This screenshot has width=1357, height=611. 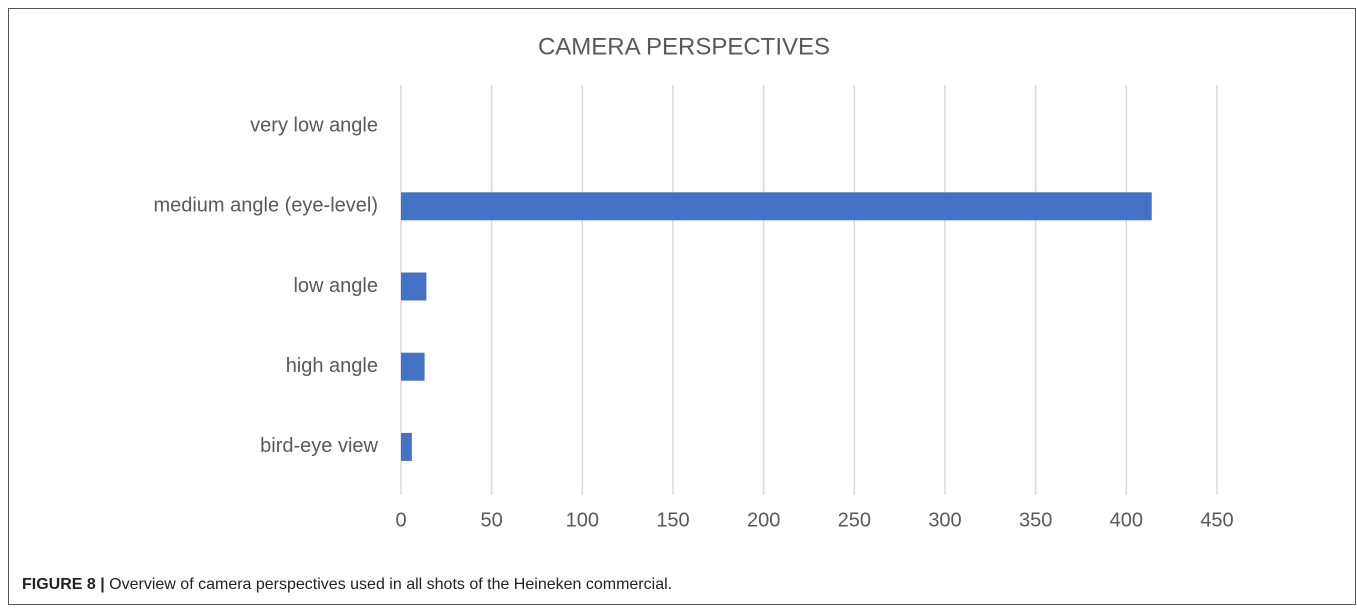 What do you see at coordinates (332, 366) in the screenshot?
I see `y-tick-label: high angle` at bounding box center [332, 366].